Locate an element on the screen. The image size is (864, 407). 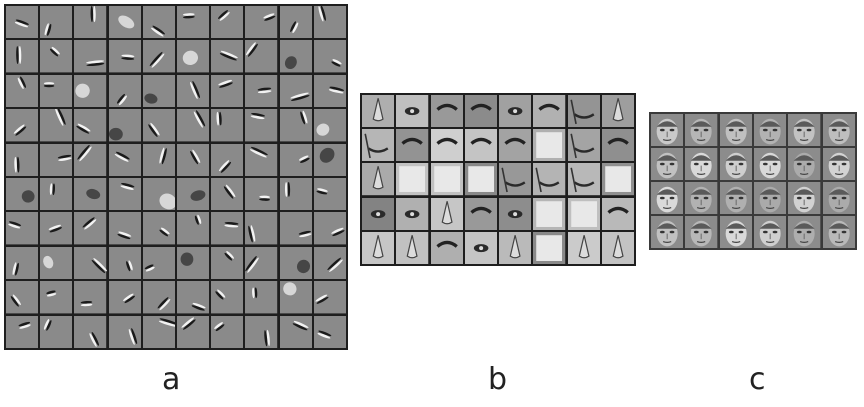
panel-label-b: b is located at coordinates (498, 379).